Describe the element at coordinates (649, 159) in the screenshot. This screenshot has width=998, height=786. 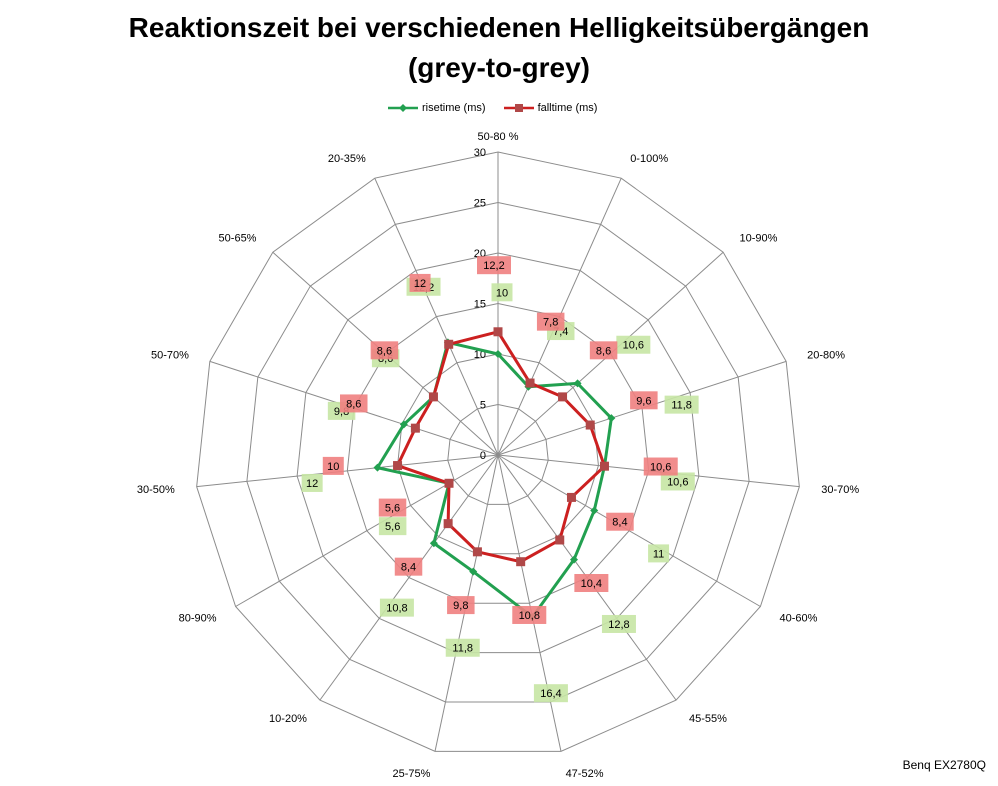
I see `category-label-1: 0-100%` at that location.